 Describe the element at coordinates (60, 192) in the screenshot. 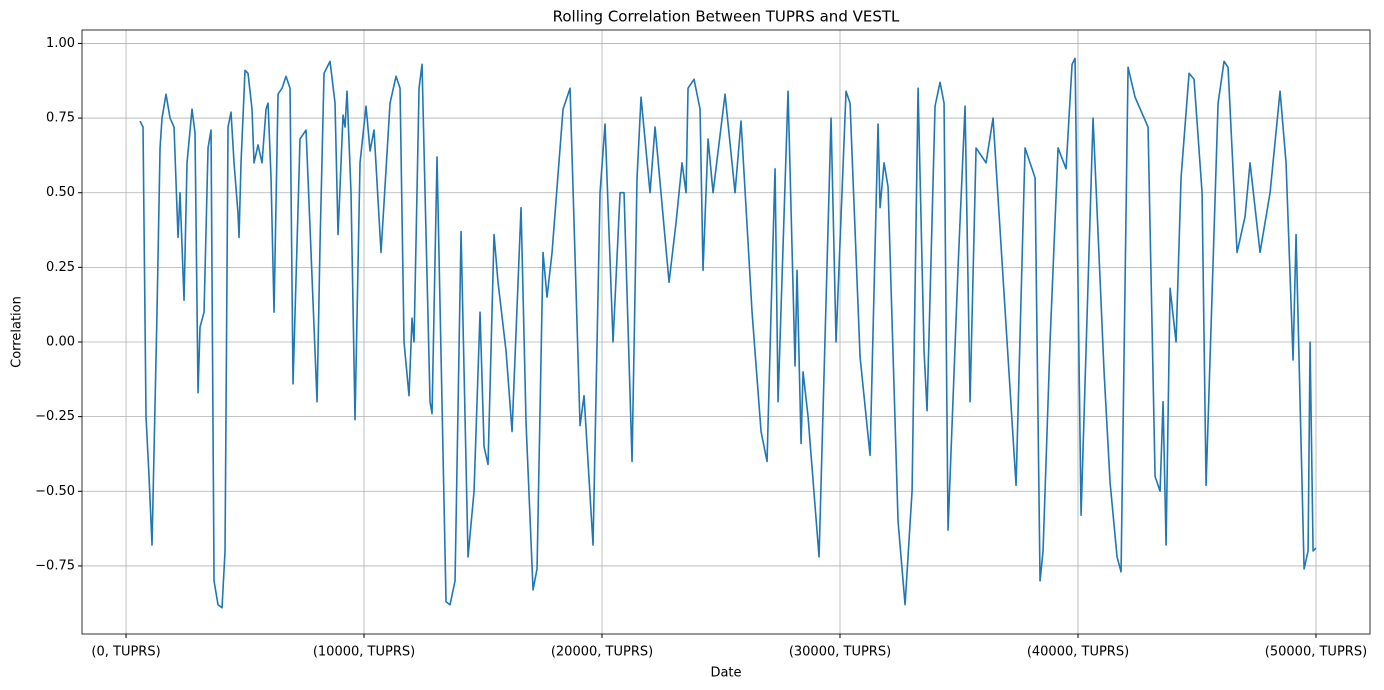

I see `y-tick-label: 0.50` at that location.